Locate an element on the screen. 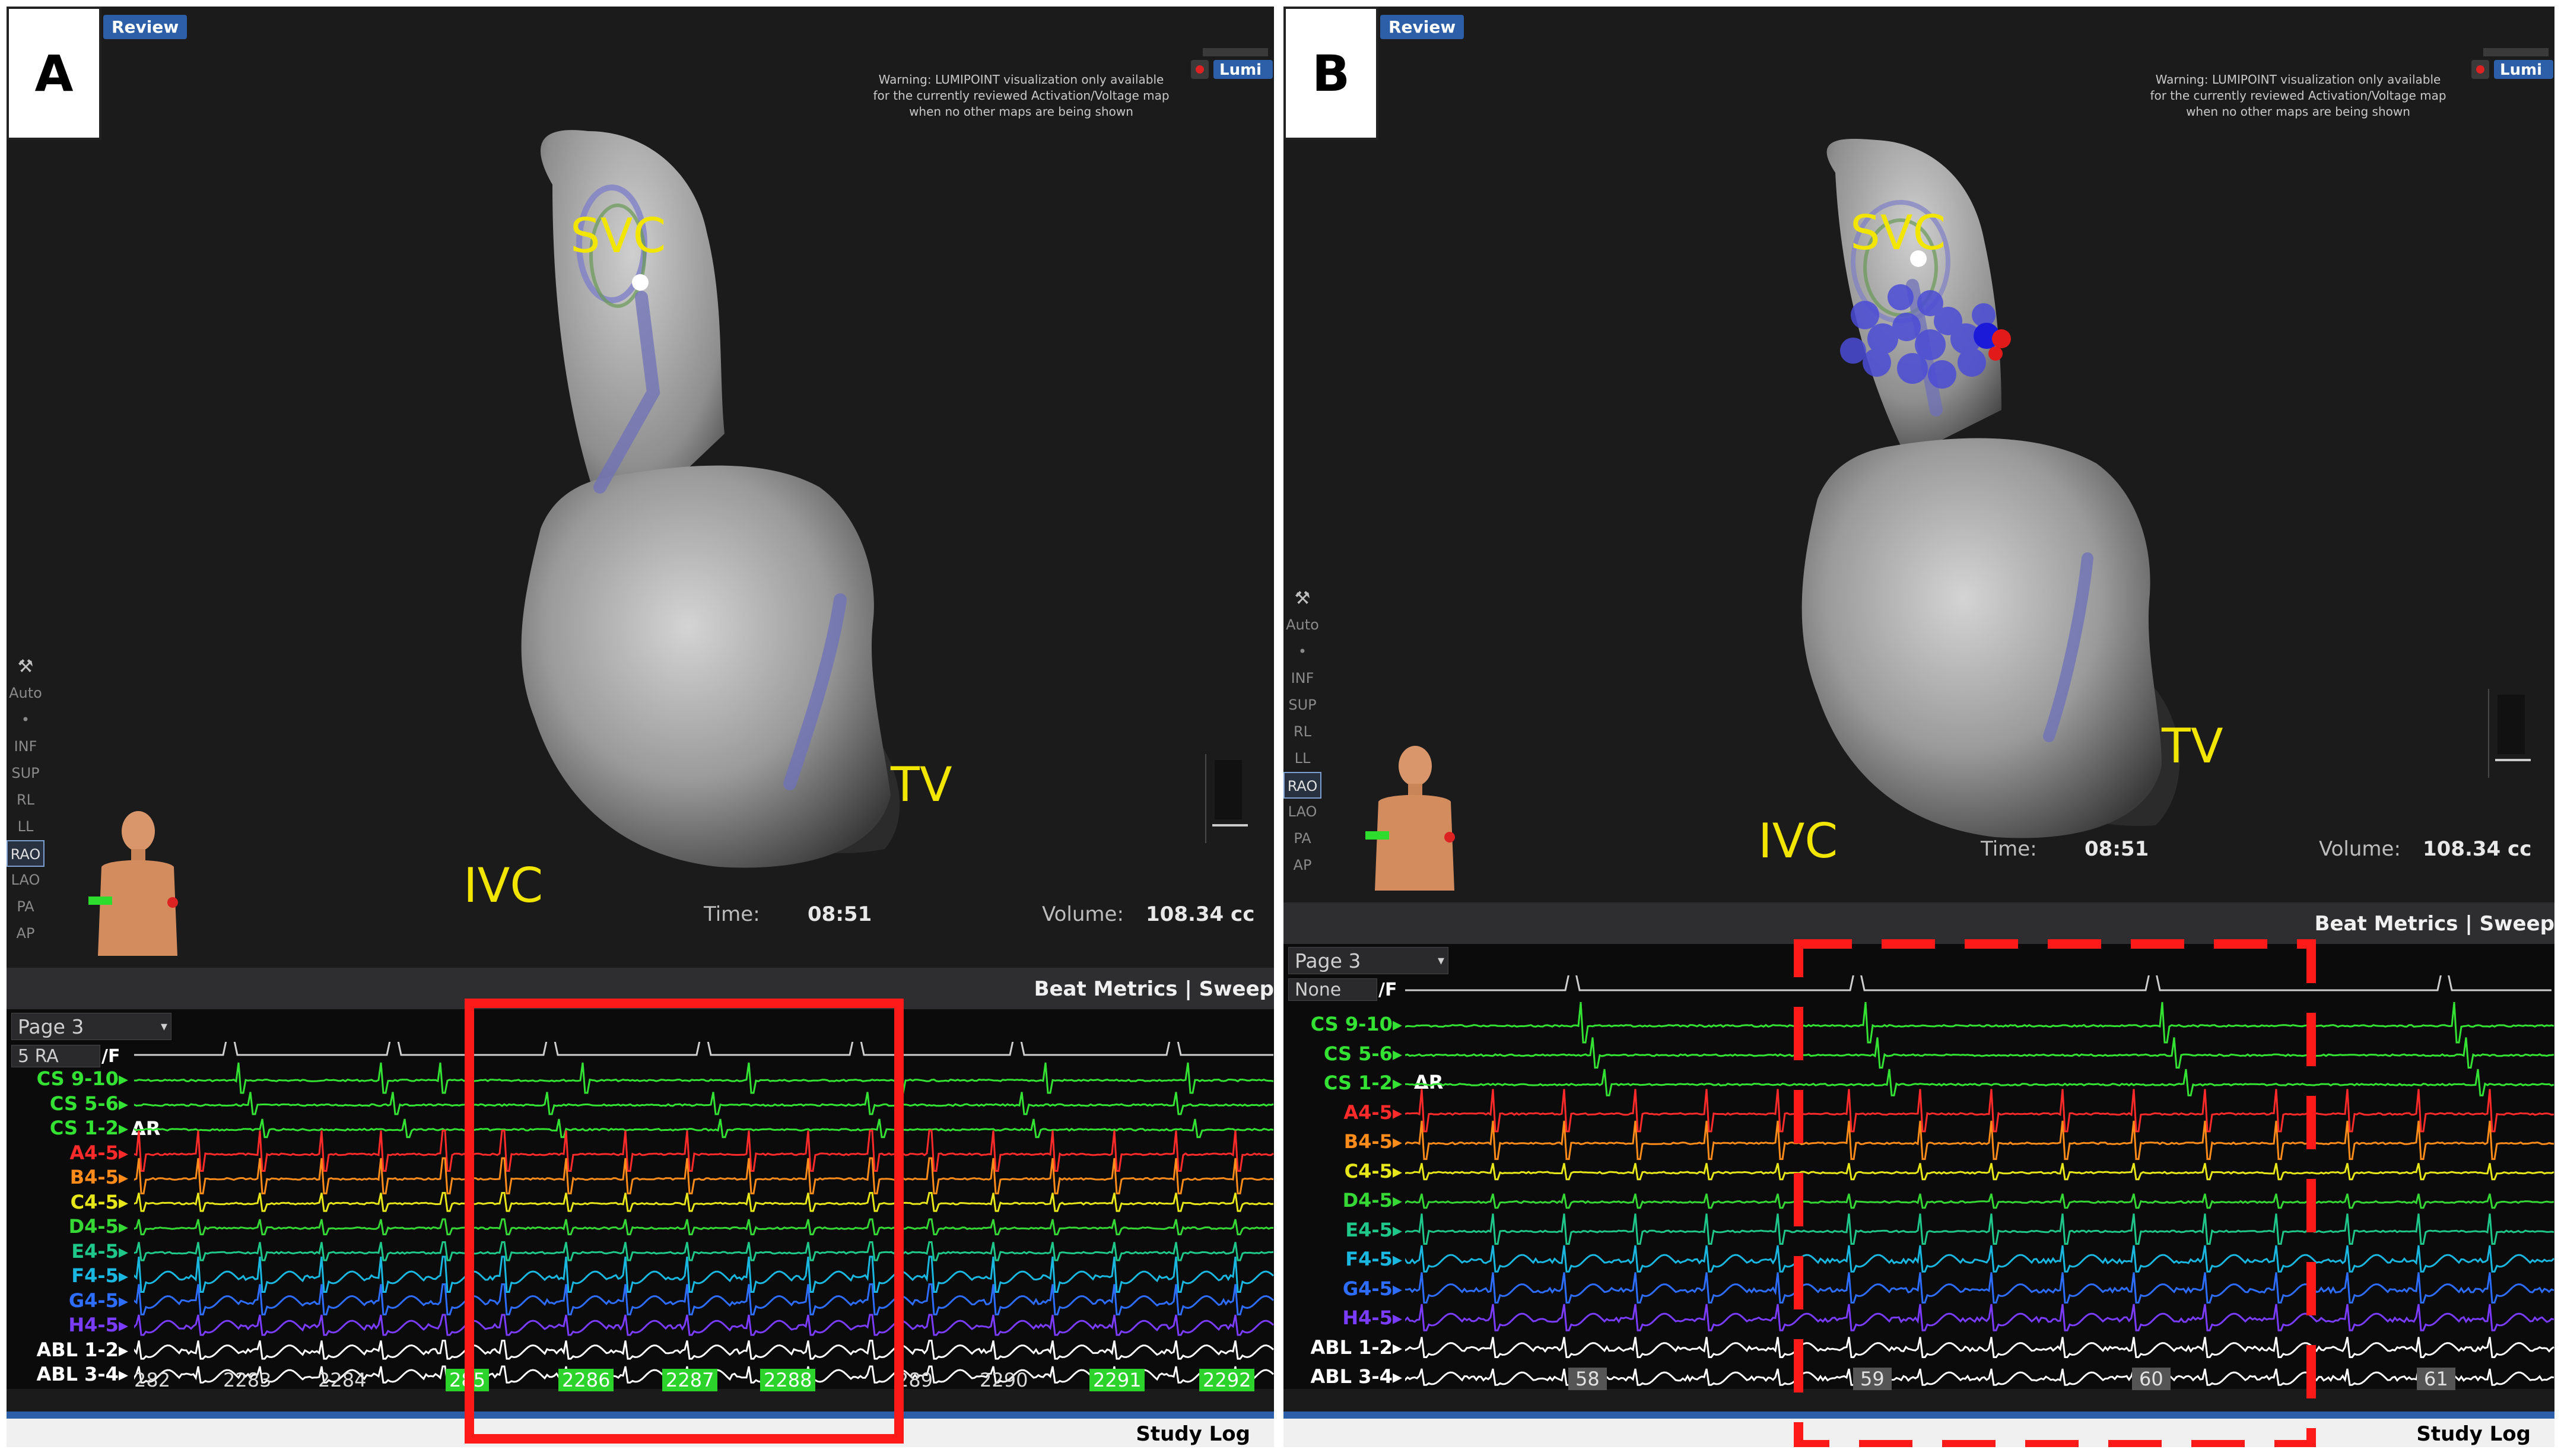  beat-number: 2292 is located at coordinates (1227, 1380).